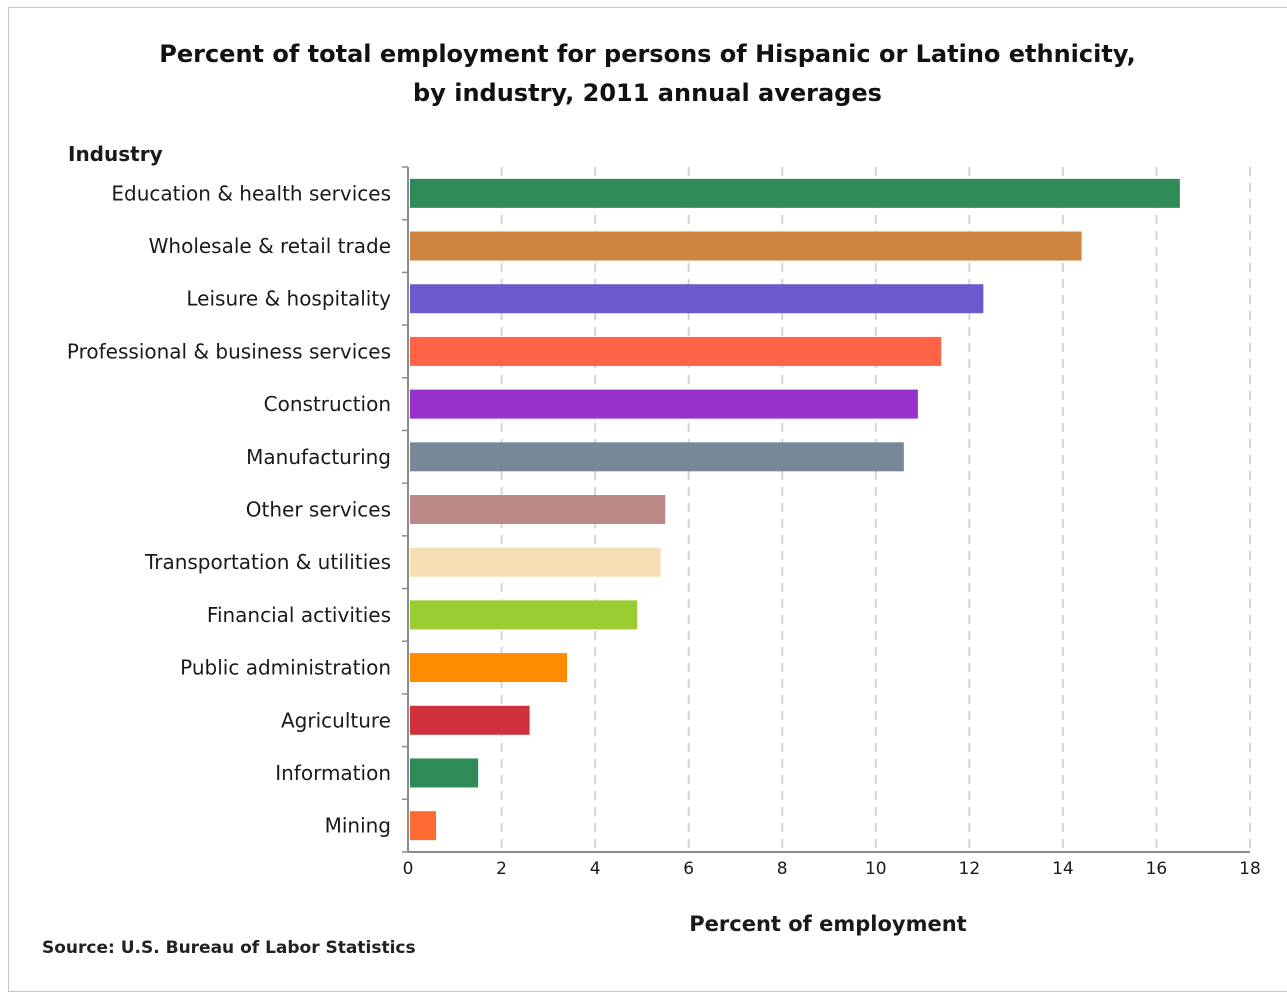  I want to click on category-label-10: Agriculture, so click(336, 720).